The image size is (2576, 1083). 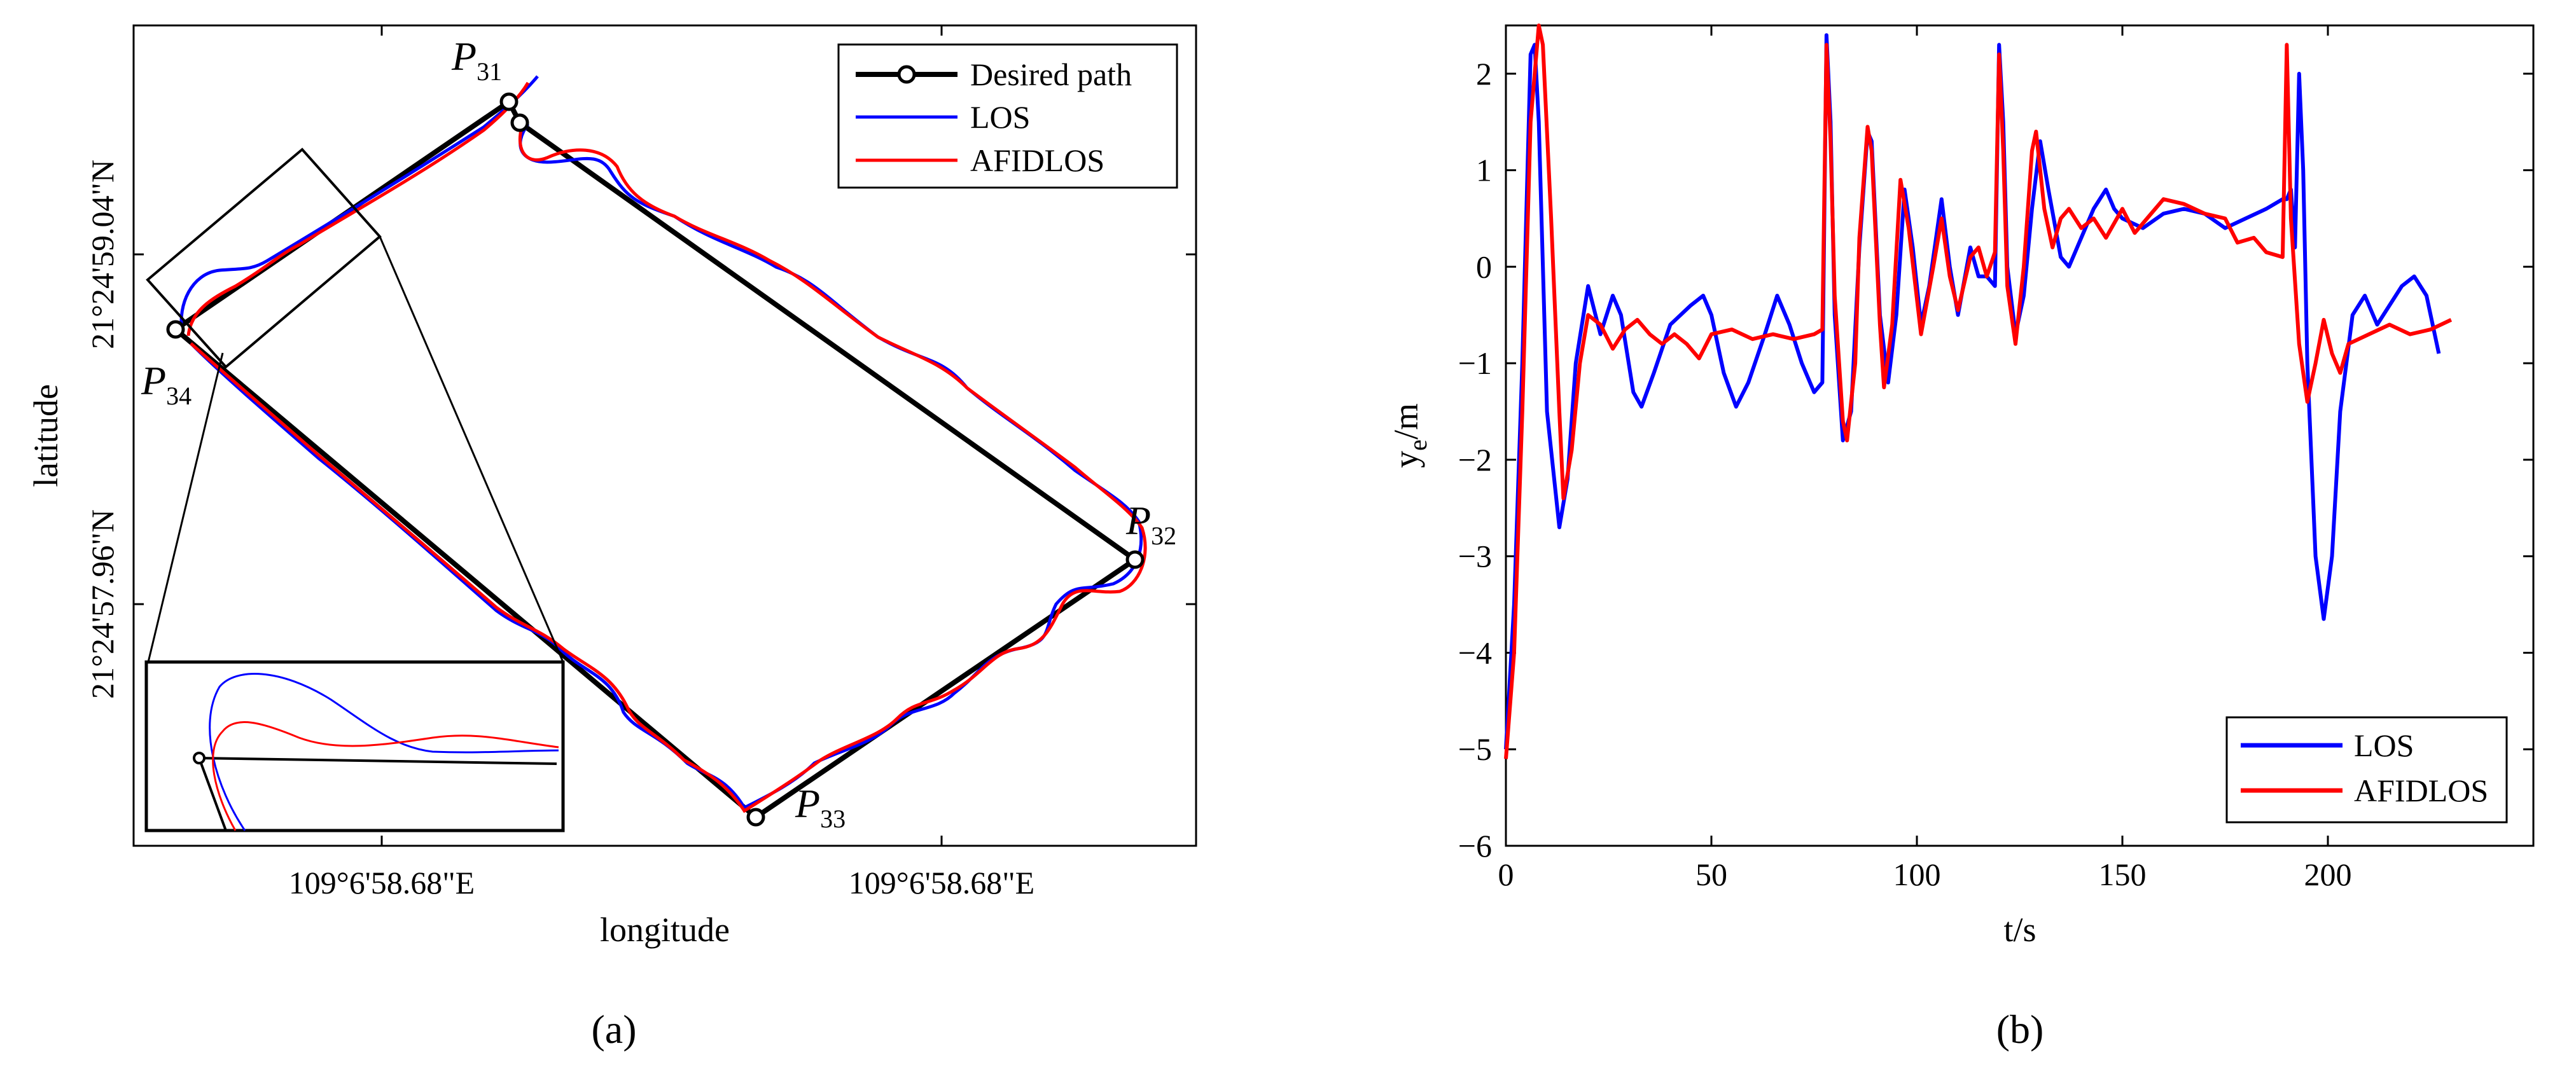 I want to click on plot-a-label-p32: P32, so click(x=1150, y=524).